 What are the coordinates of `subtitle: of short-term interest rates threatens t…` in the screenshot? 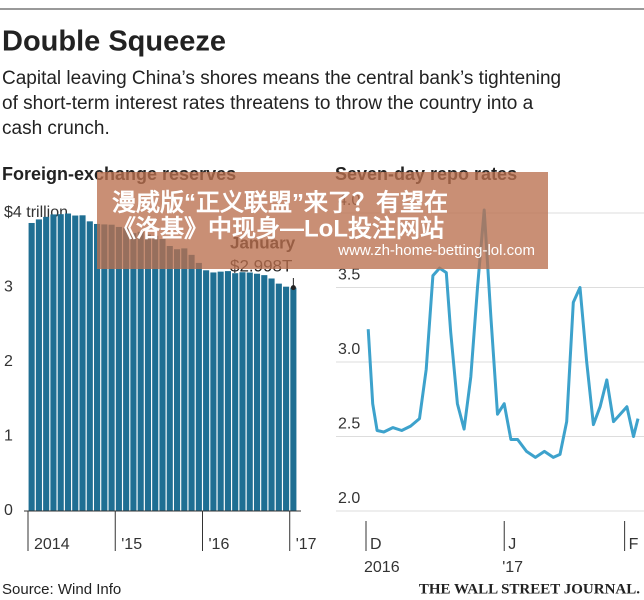 It's located at (268, 103).